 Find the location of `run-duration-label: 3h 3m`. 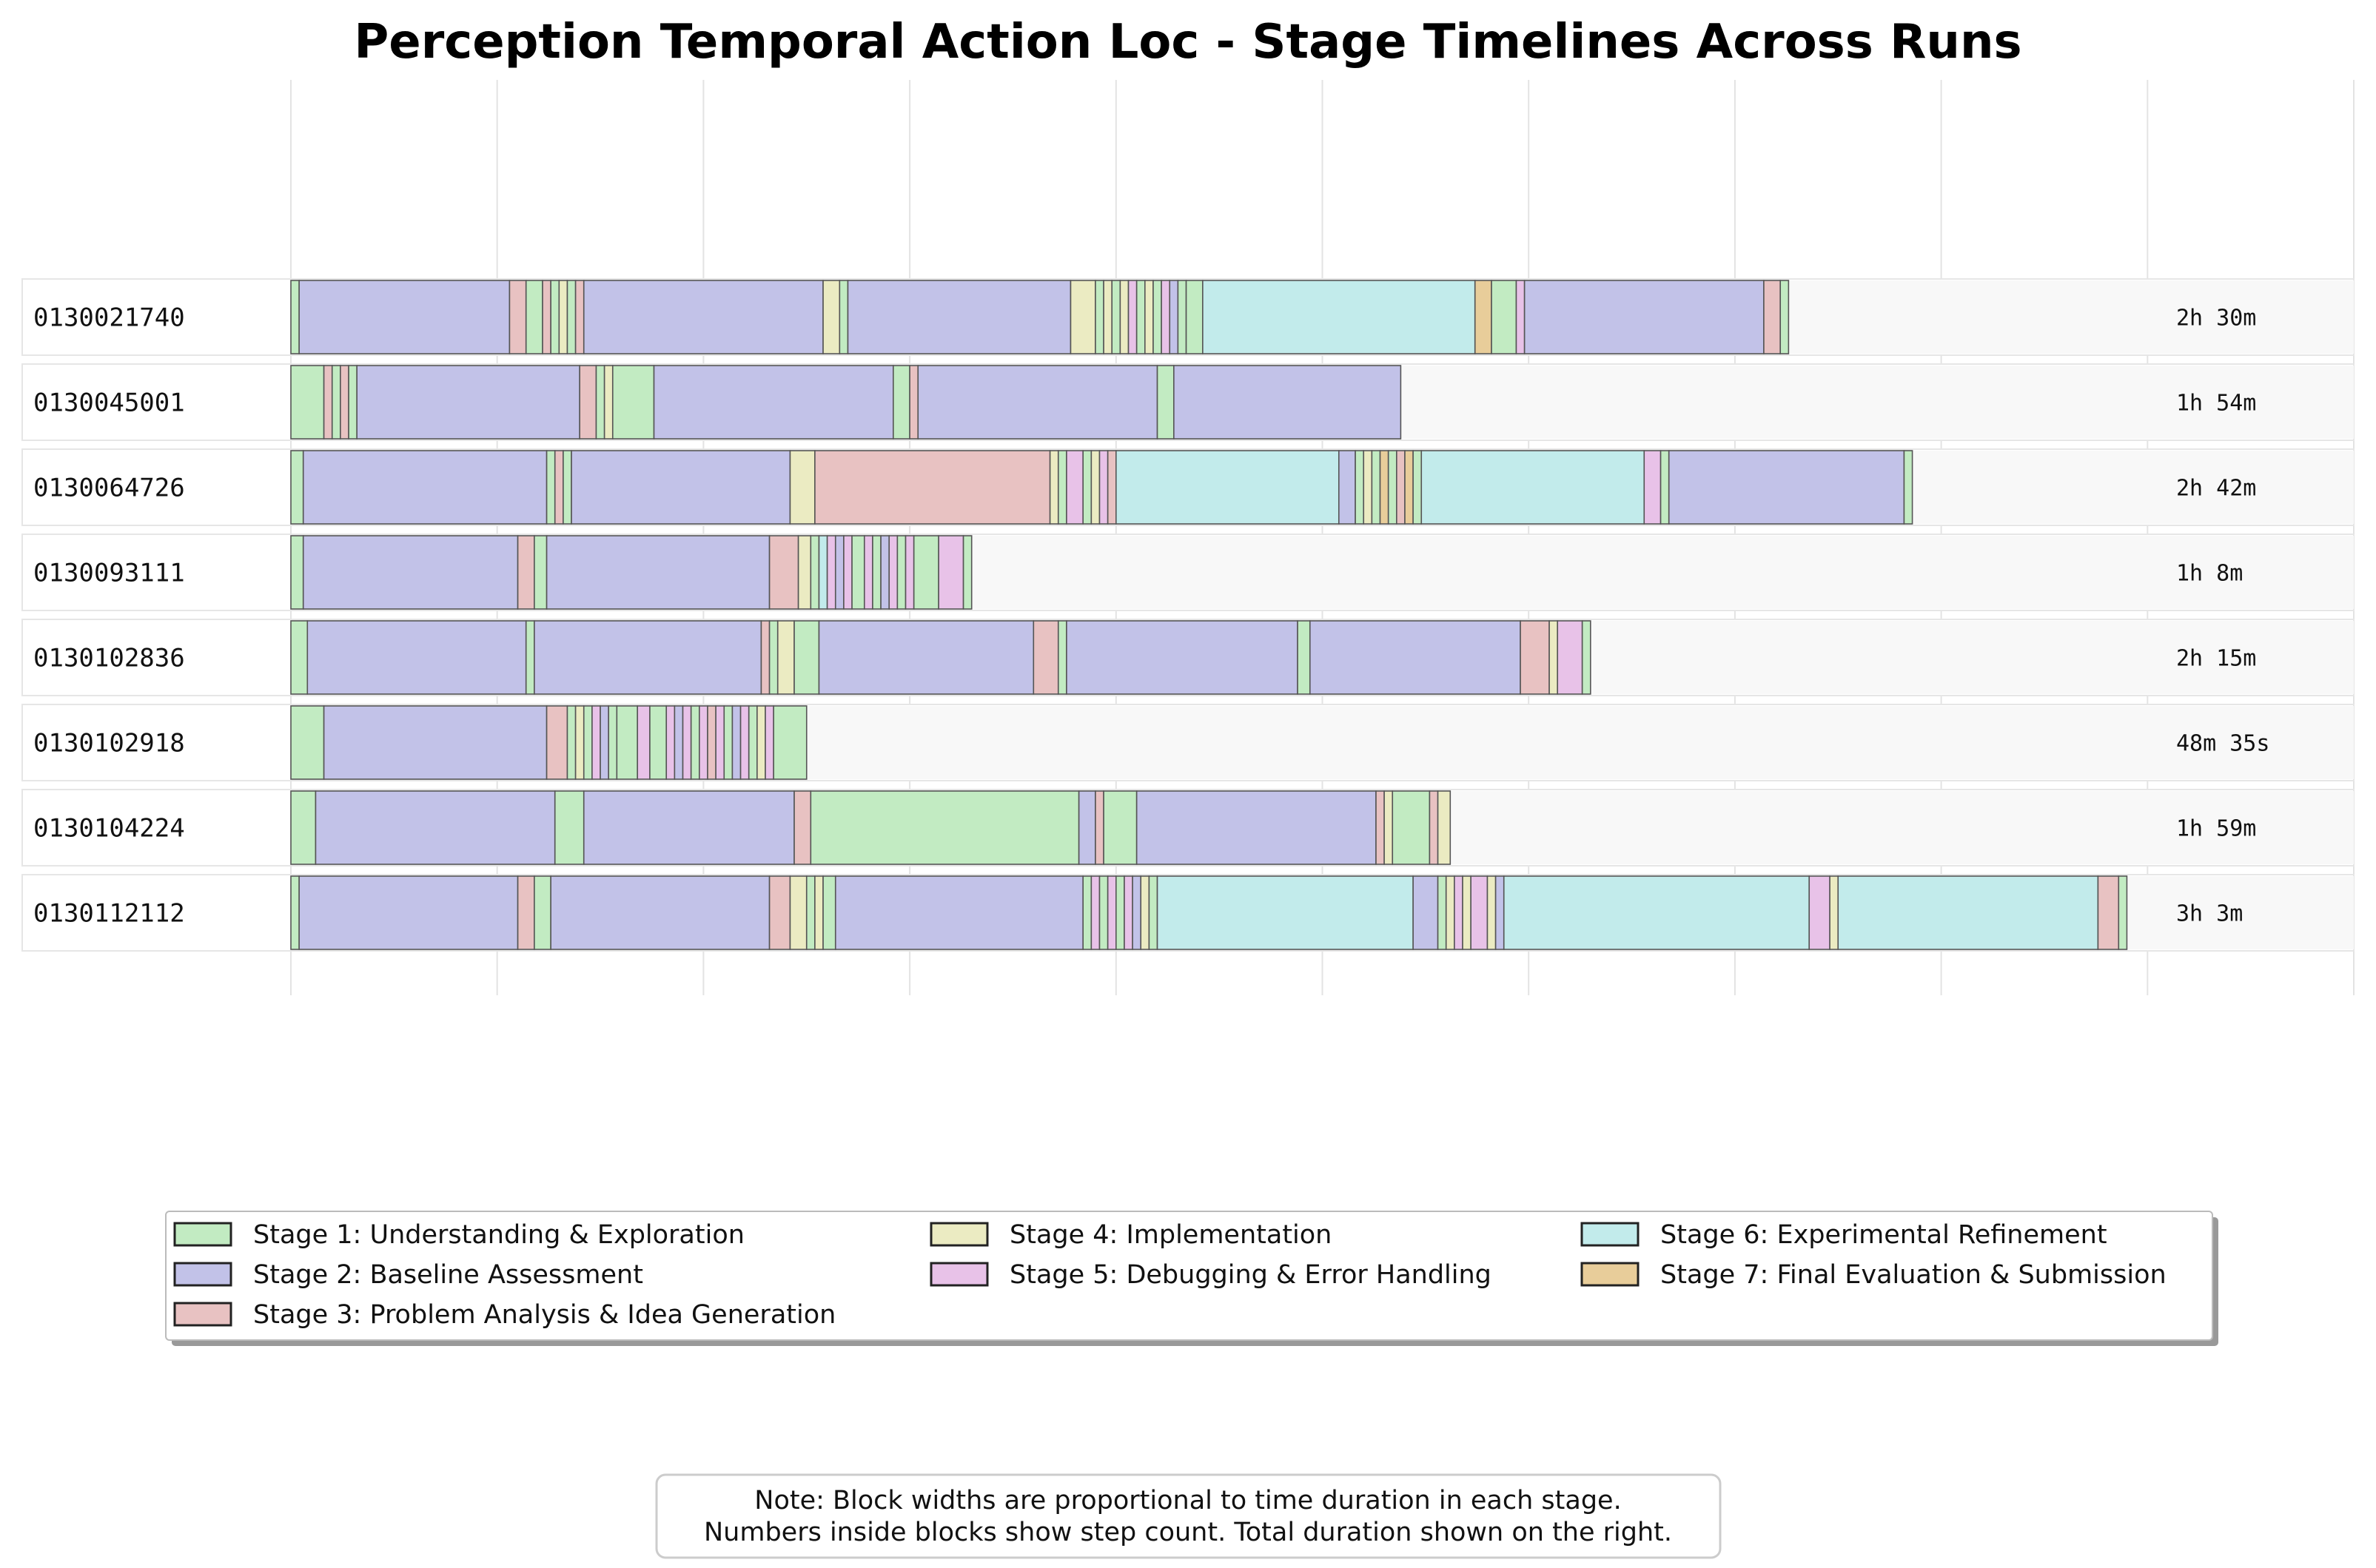

run-duration-label: 3h 3m is located at coordinates (2209, 914).